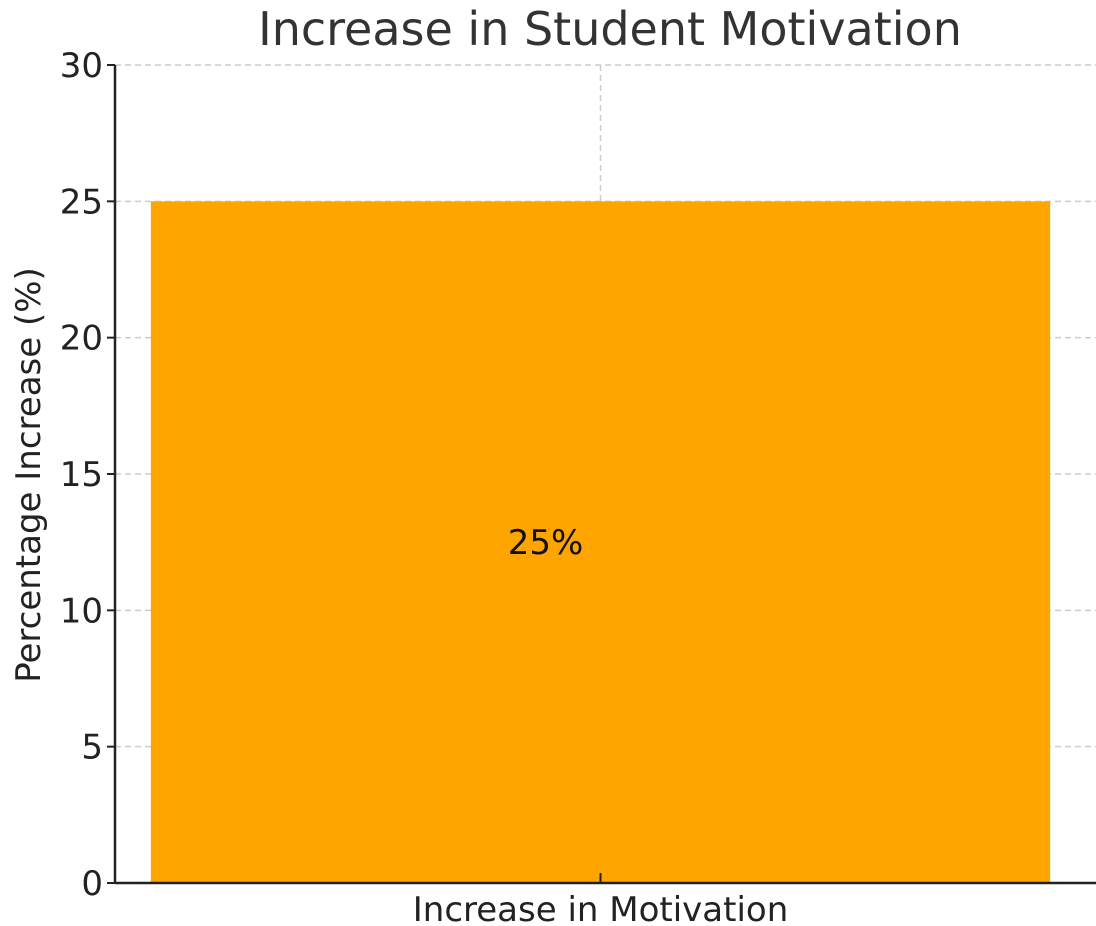  I want to click on y-tick-label: 25, so click(81, 202).